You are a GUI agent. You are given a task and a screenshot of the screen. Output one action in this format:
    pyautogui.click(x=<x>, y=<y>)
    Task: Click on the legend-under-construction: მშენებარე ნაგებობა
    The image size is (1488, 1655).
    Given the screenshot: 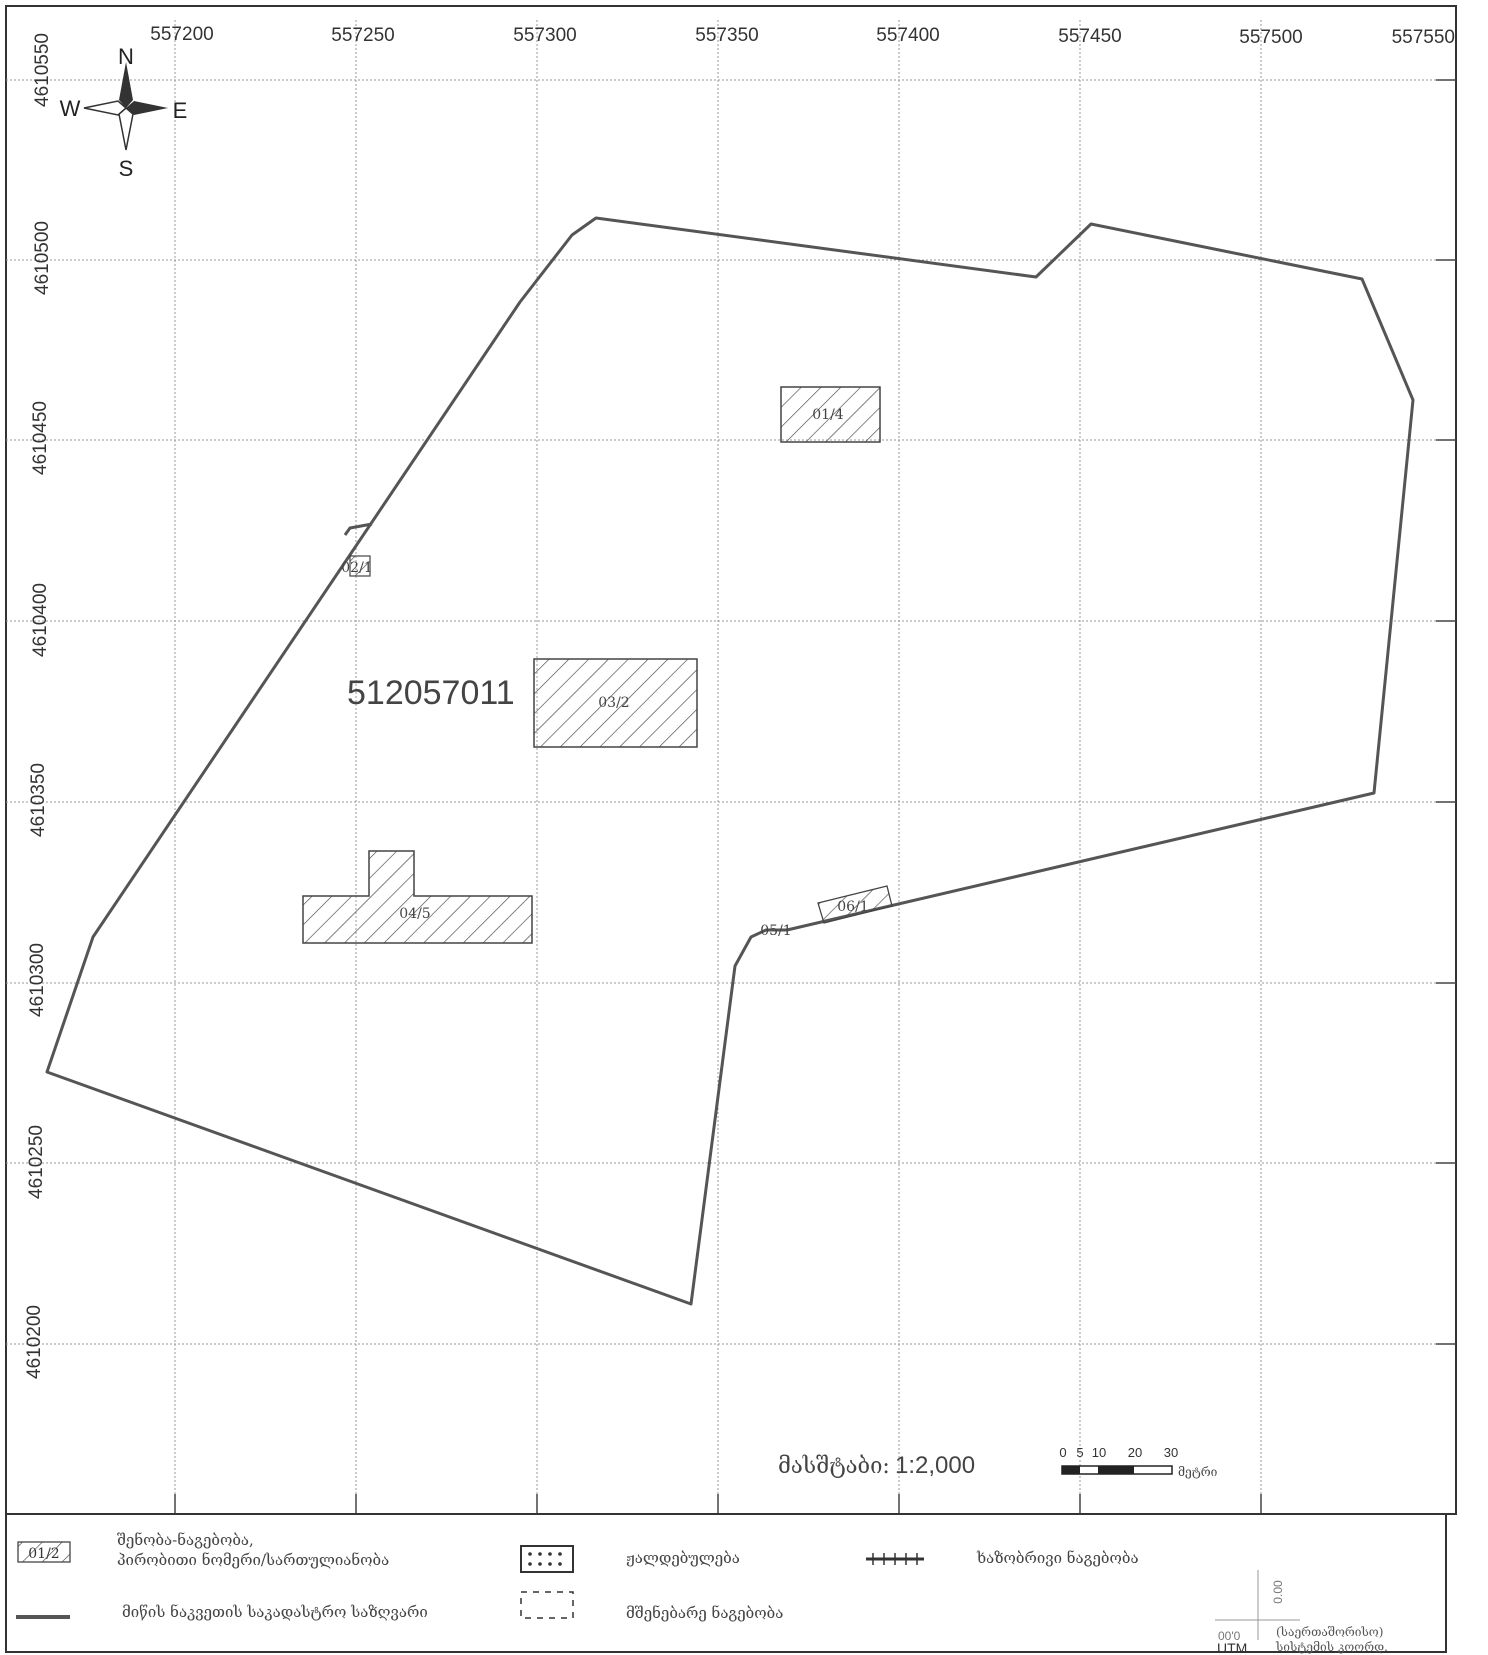 What is the action you would take?
    pyautogui.click(x=651, y=1606)
    